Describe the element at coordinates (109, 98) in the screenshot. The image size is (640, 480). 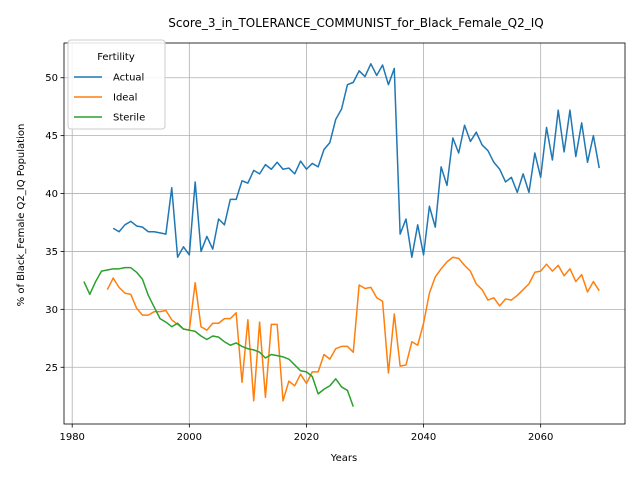
I see `legend-items: Actual Ideal Sterile` at that location.